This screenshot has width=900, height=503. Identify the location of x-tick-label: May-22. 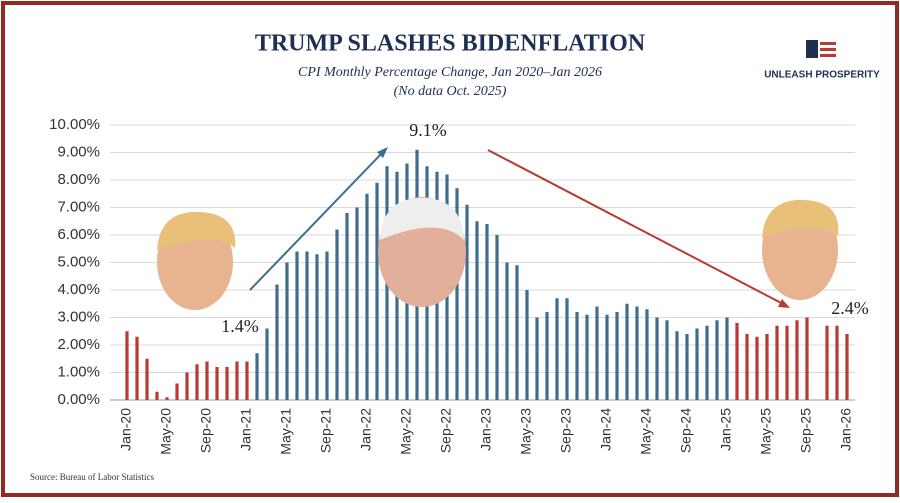
(406, 431).